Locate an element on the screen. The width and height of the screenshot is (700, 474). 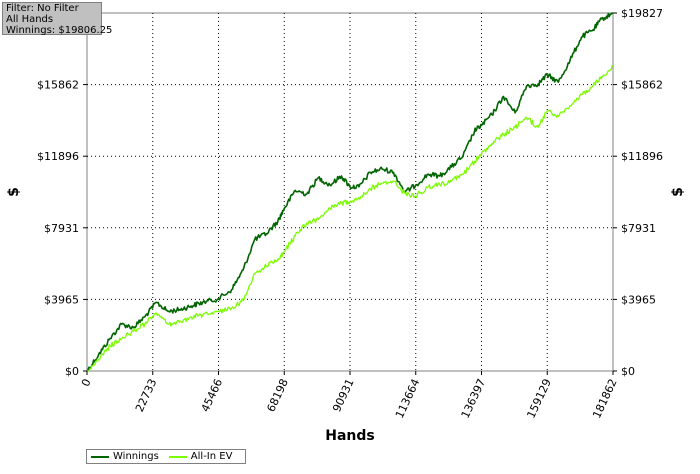
filter-text: Filter: No Filter is located at coordinates (42, 8).